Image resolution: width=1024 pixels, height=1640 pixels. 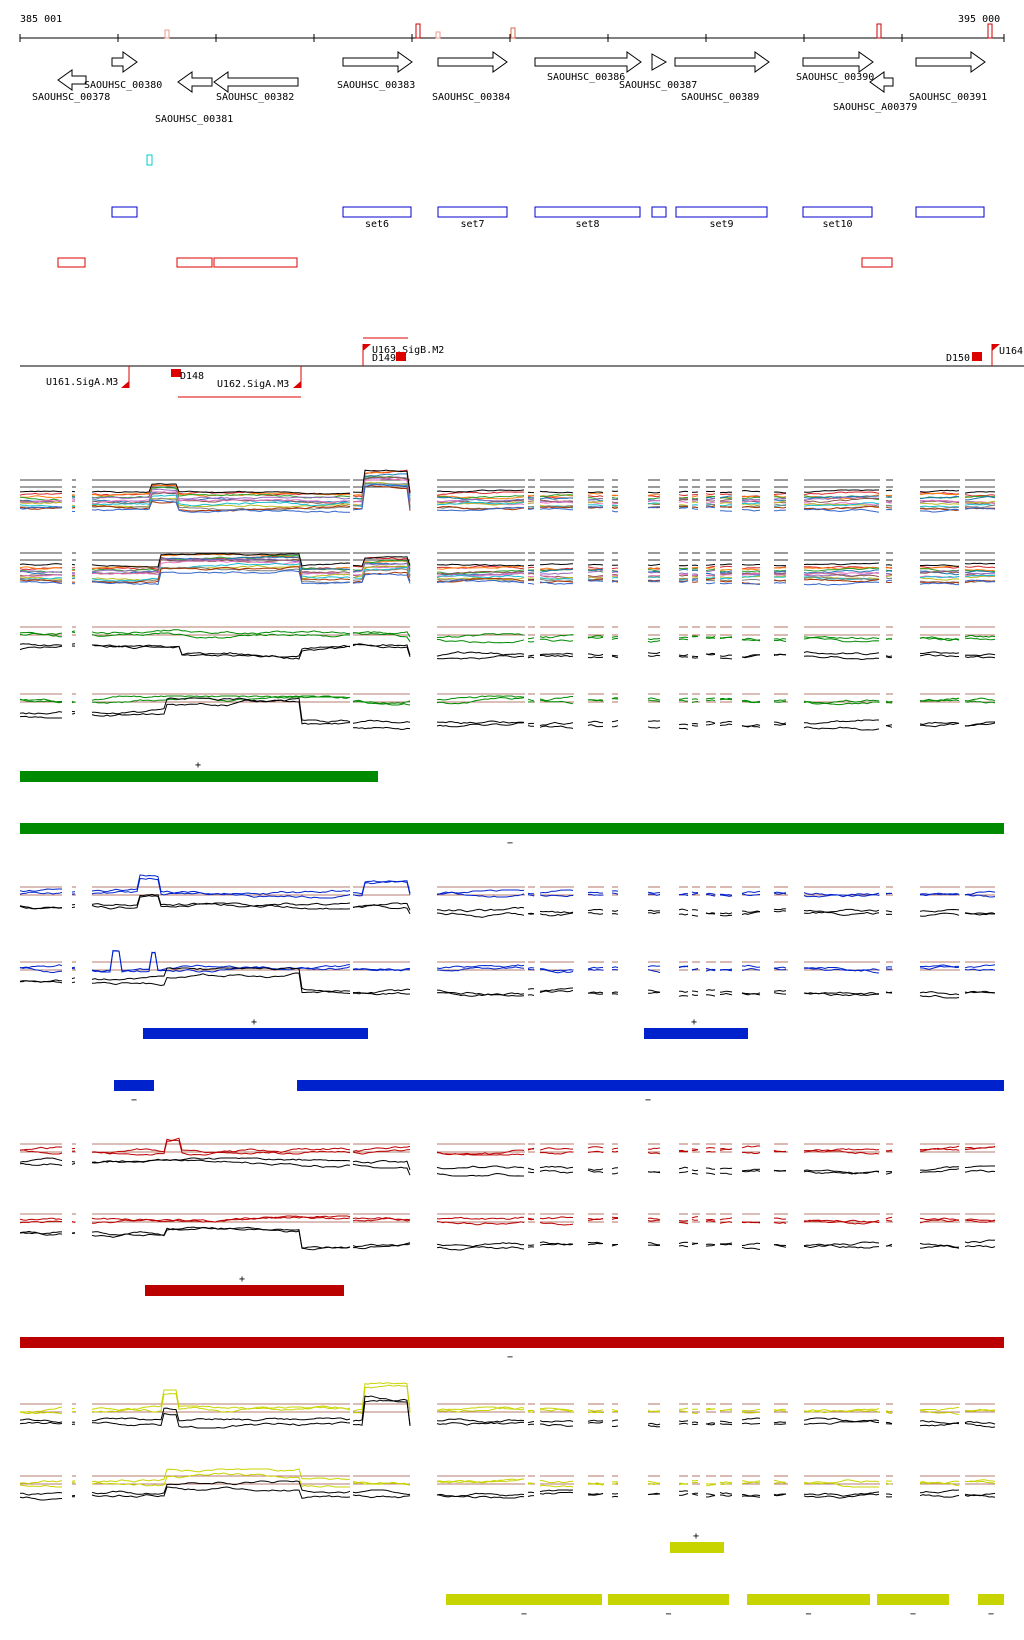 What do you see at coordinates (512, 1350) in the screenshot?
I see `red-minus-strand-bar: −` at bounding box center [512, 1350].